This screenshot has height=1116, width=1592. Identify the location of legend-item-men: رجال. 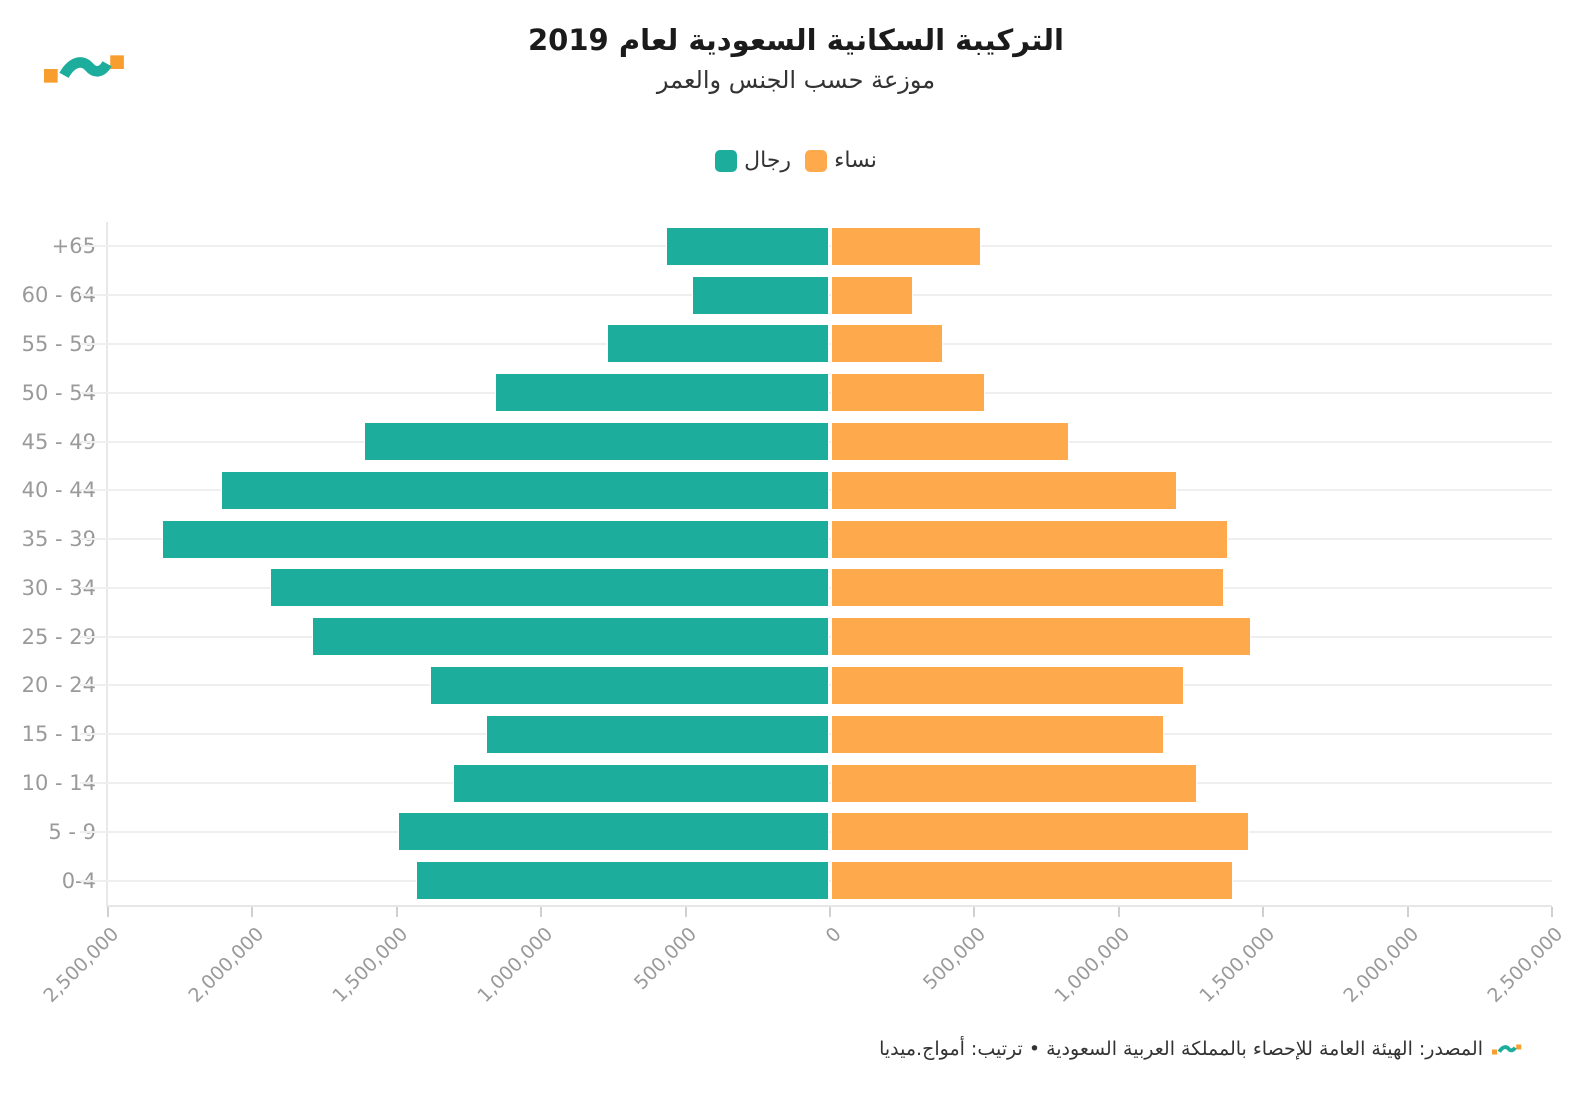
(753, 160).